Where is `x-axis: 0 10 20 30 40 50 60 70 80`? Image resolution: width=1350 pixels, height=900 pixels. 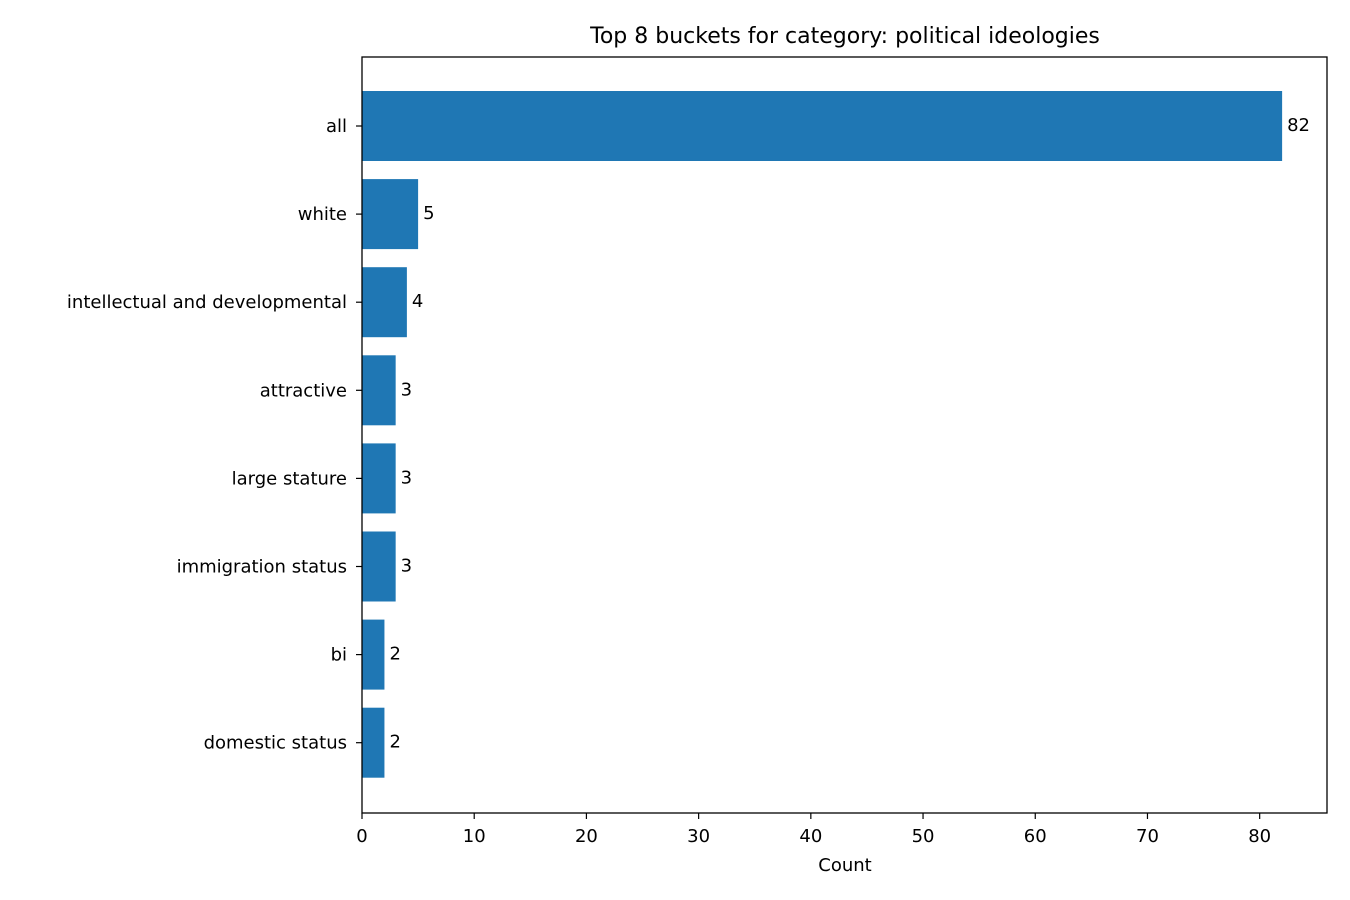
x-axis: 0 10 20 30 40 50 60 70 80 is located at coordinates (813, 830).